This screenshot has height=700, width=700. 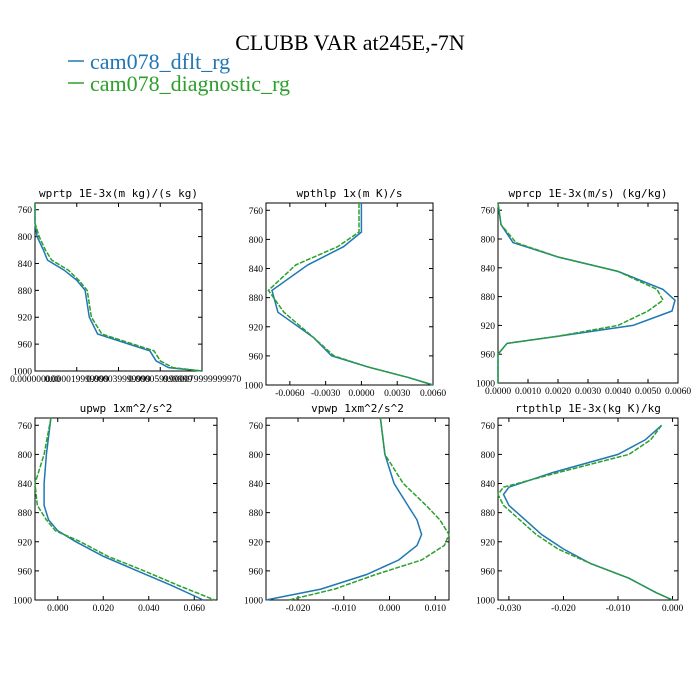 I want to click on x-tick-label: 0.060, so click(x=195, y=609).